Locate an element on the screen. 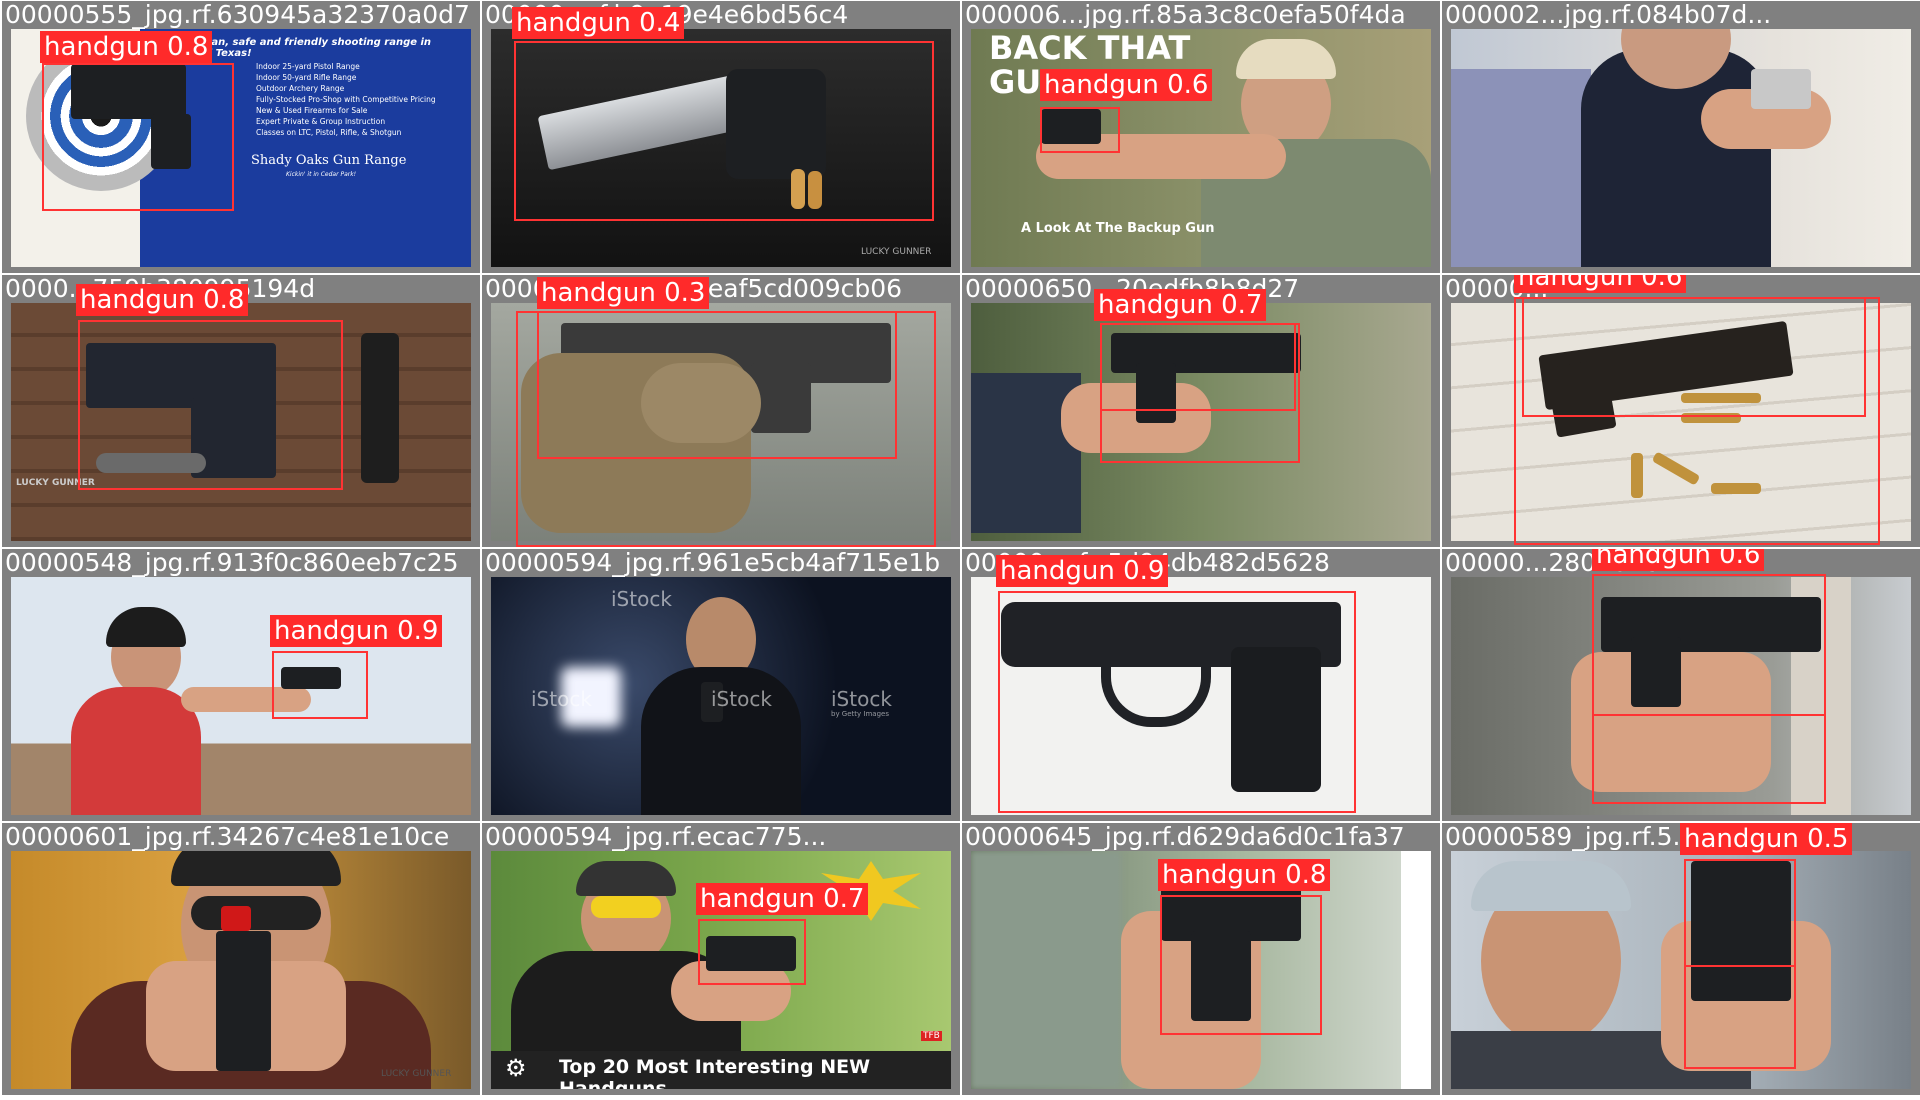 The image size is (1920, 1100). tile-image: BACK THAT GU A Look At The Backup Gun is located at coordinates (1201, 148).